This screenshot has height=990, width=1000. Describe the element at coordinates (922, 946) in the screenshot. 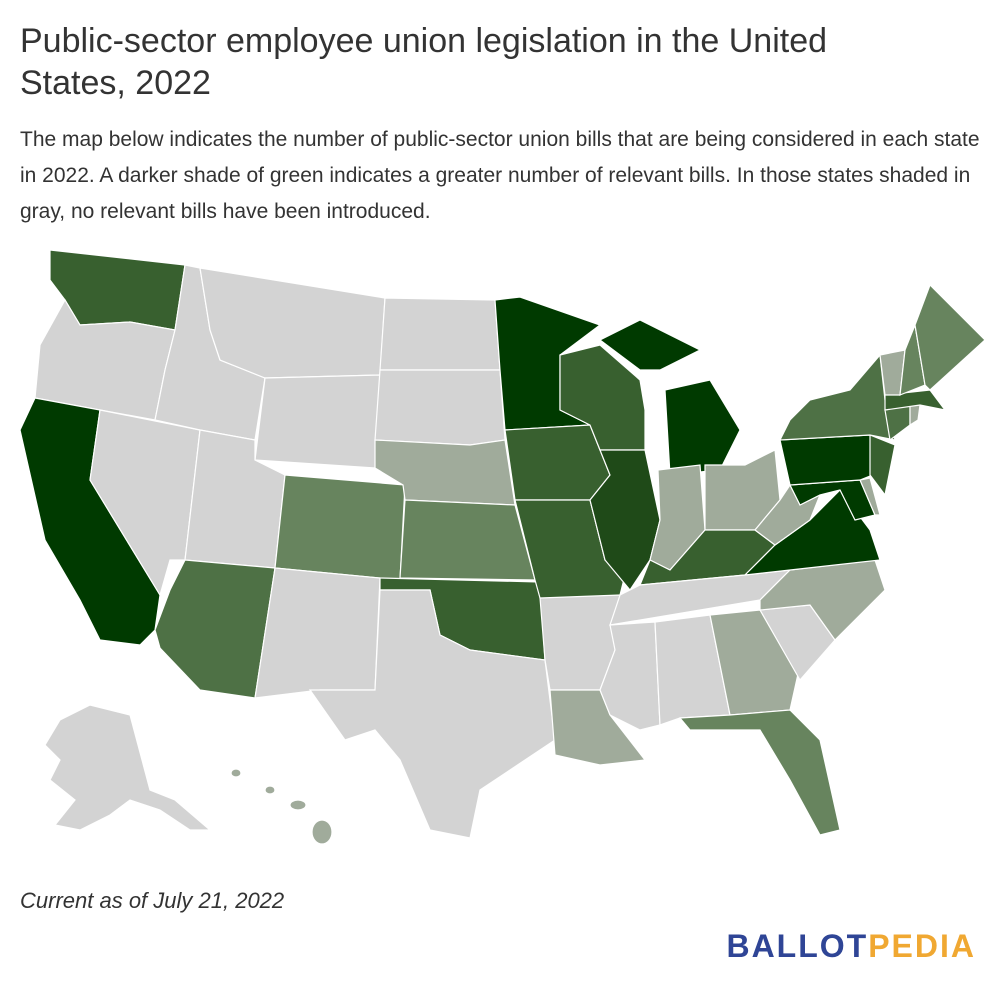

I see `logo-part: PEDIA` at that location.